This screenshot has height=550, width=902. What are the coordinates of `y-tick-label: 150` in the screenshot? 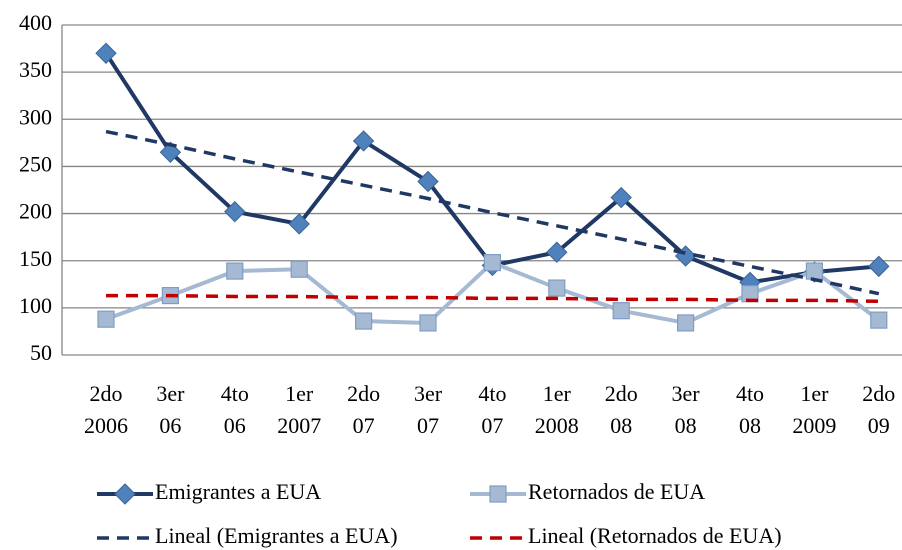 It's located at (35, 258).